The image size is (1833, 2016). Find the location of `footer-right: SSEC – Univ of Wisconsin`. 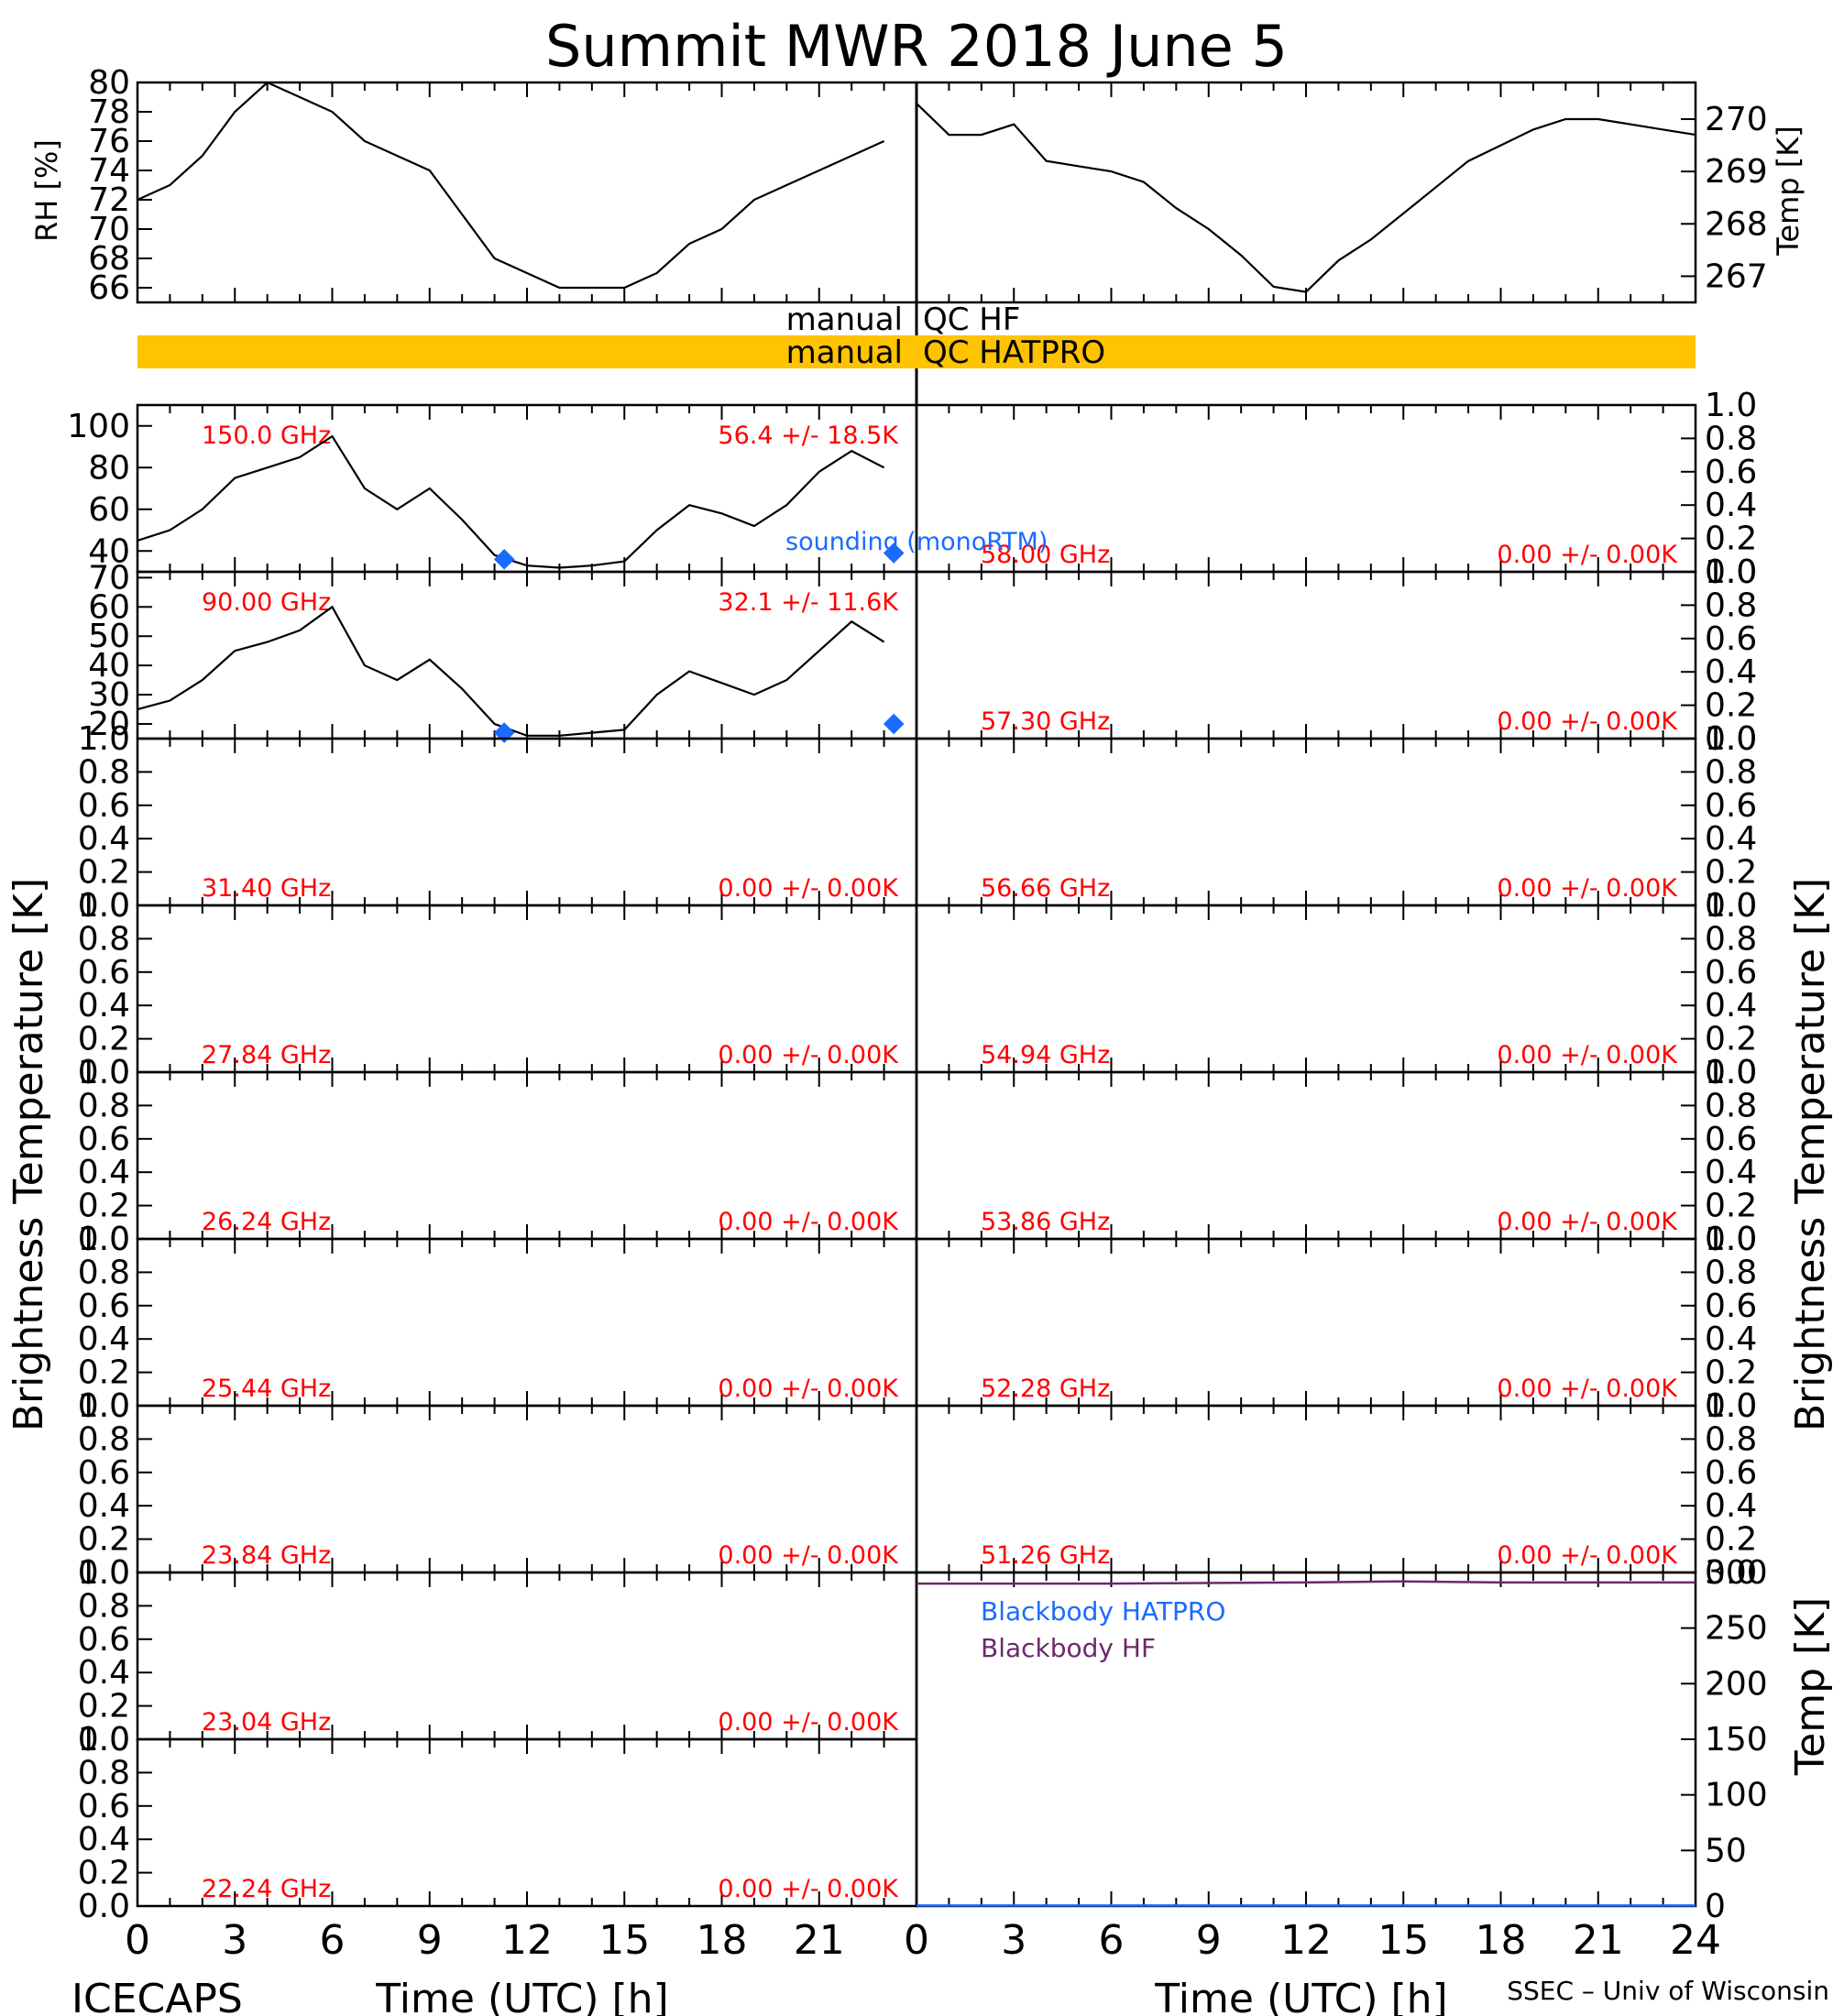

footer-right: SSEC – Univ of Wisconsin is located at coordinates (1668, 1991).